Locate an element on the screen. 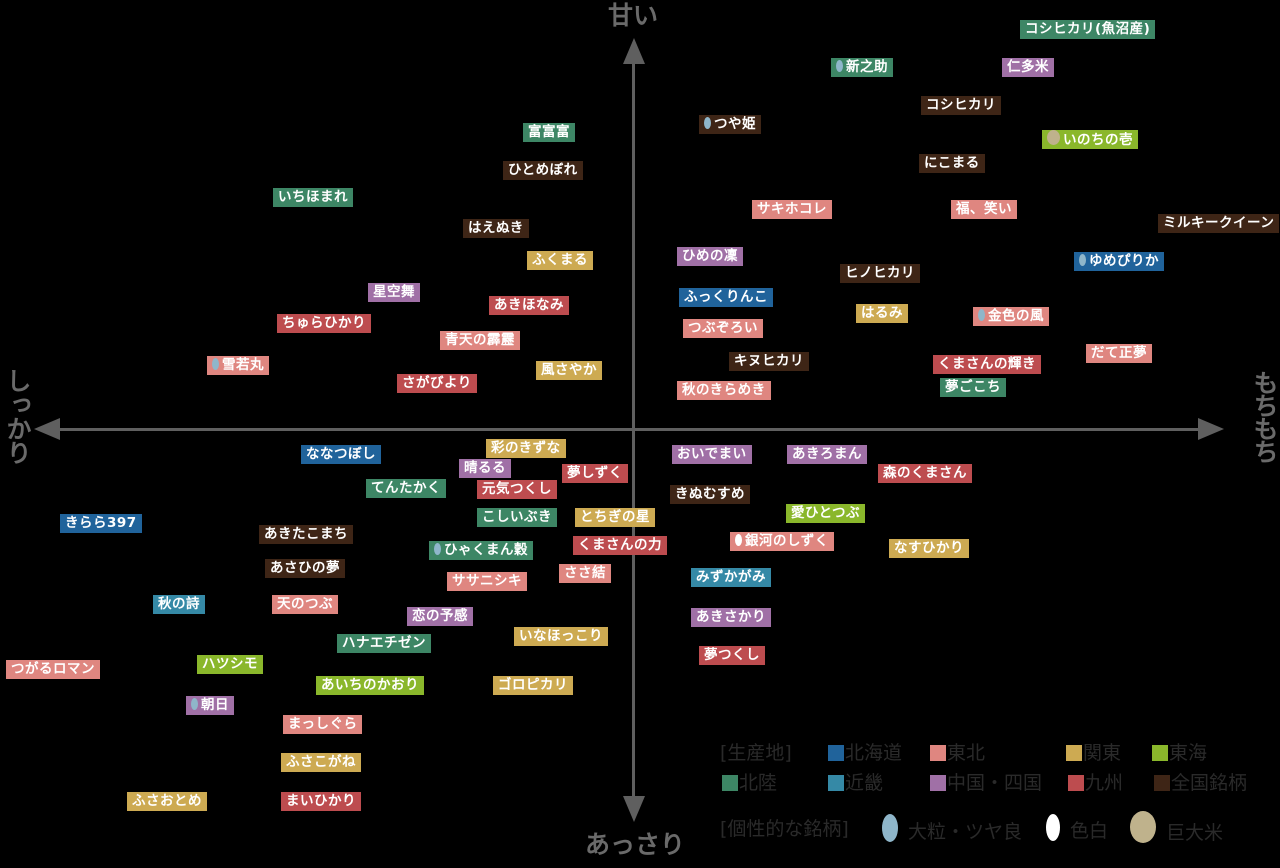 The width and height of the screenshot is (1280, 868). rice-brand-label: ササニシキ is located at coordinates (487, 581).